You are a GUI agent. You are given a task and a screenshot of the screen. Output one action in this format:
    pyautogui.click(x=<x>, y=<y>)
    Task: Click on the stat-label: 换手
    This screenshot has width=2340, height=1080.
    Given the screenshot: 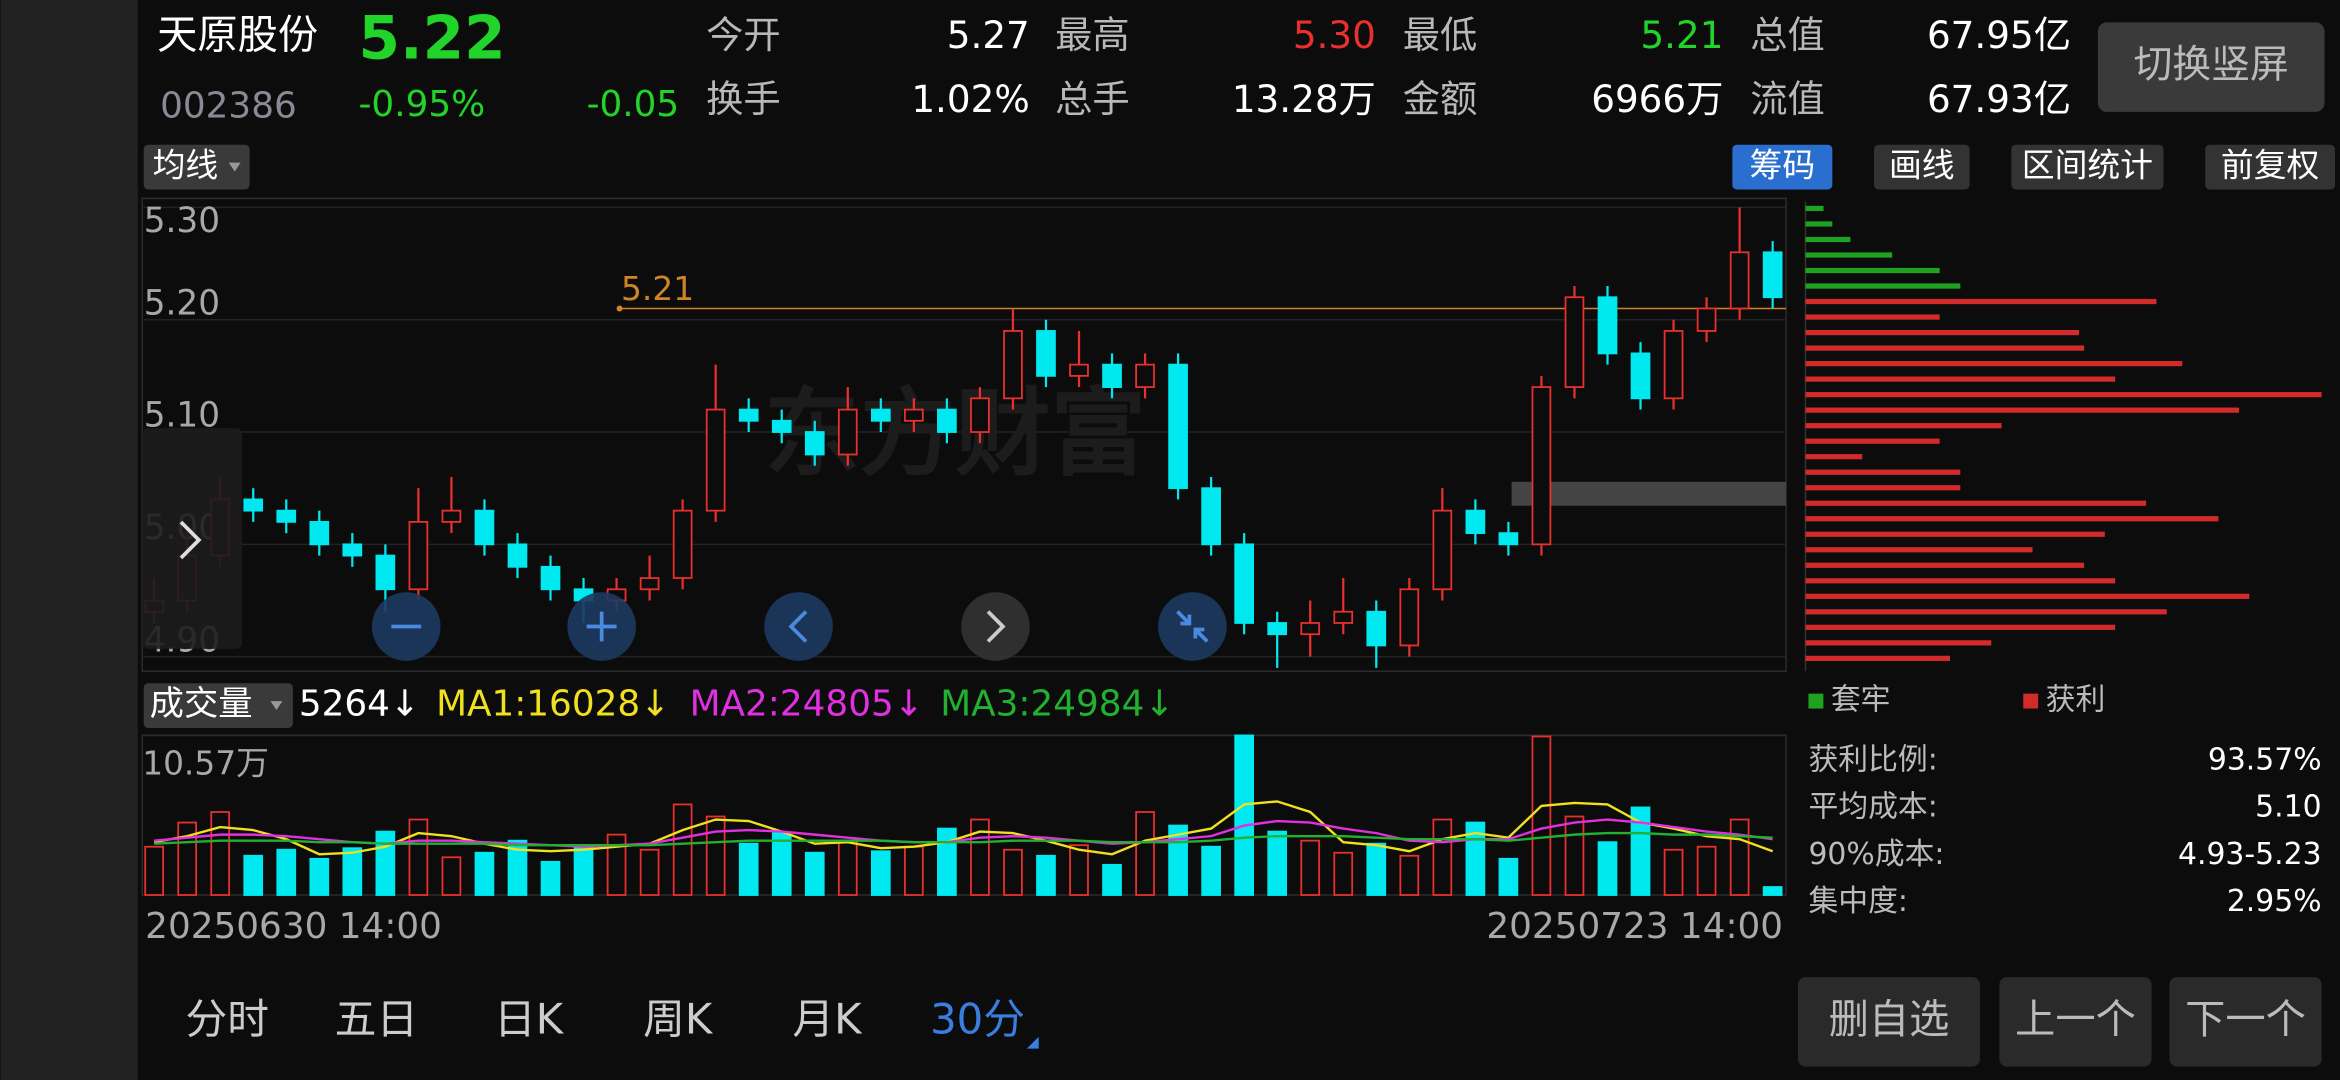 What is the action you would take?
    pyautogui.click(x=743, y=99)
    